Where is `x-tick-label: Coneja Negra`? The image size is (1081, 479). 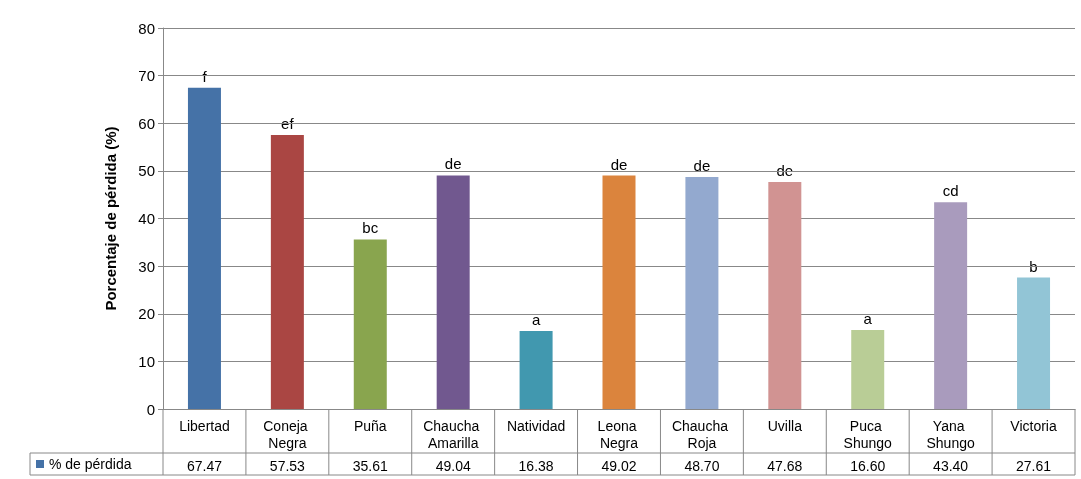 x-tick-label: Coneja Negra is located at coordinates (287, 434).